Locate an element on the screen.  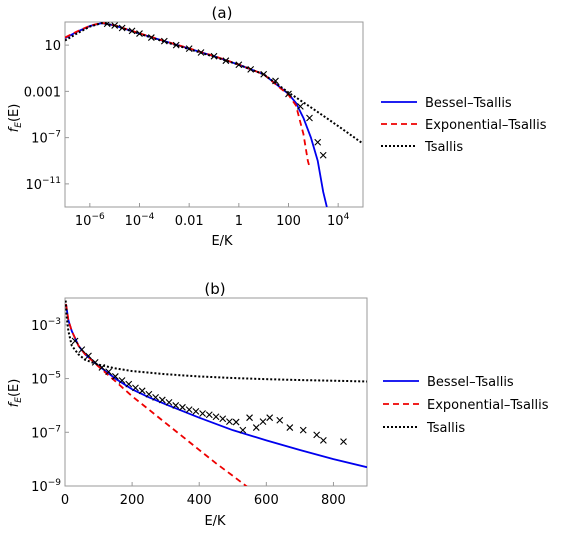
chart-a-legend-bessel: Bessel–Tsallis is located at coordinates (468, 103).